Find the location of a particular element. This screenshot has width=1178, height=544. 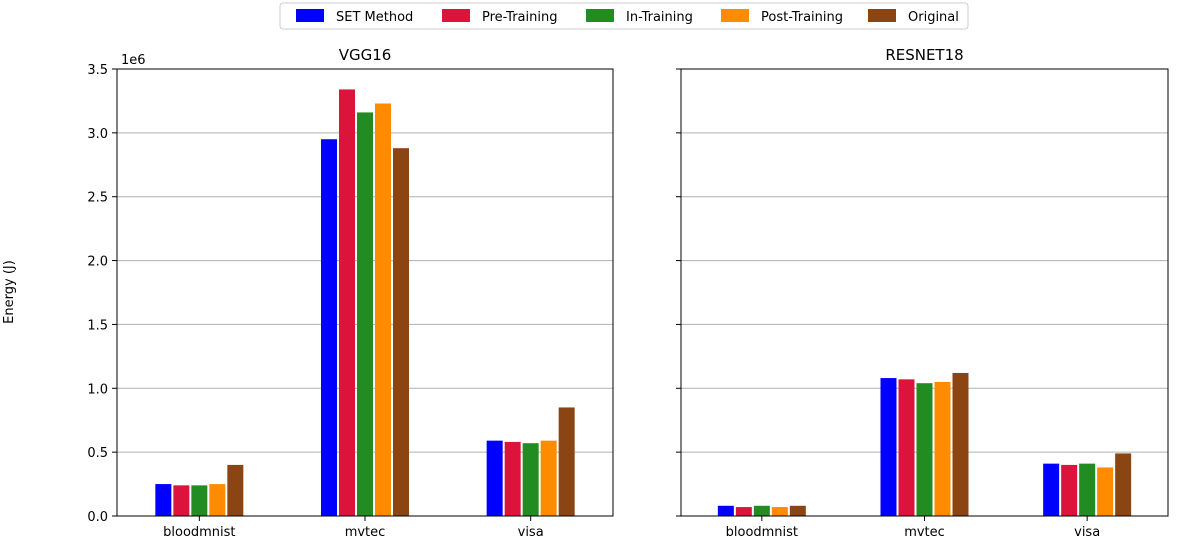

legend-label: Post-Training is located at coordinates (802, 17).